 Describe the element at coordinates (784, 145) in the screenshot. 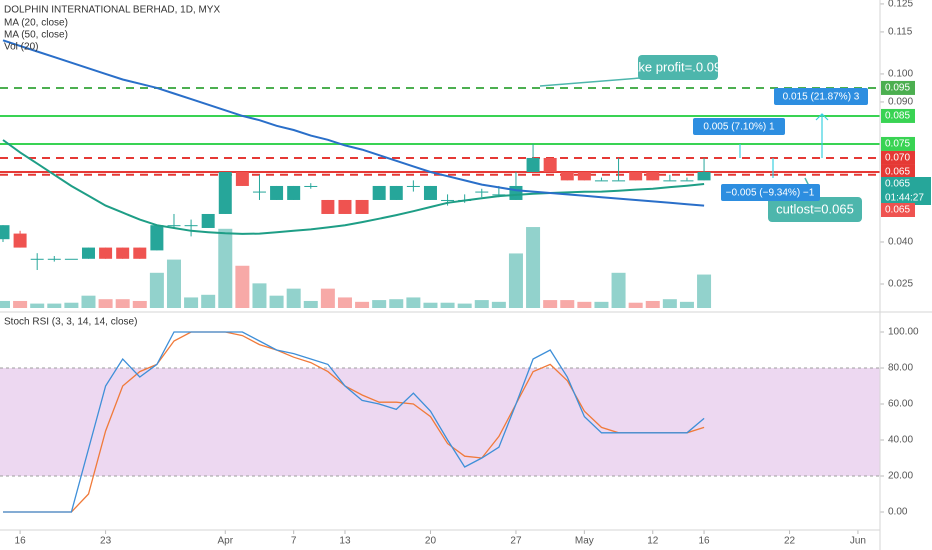

I see `measure-arrows` at that location.